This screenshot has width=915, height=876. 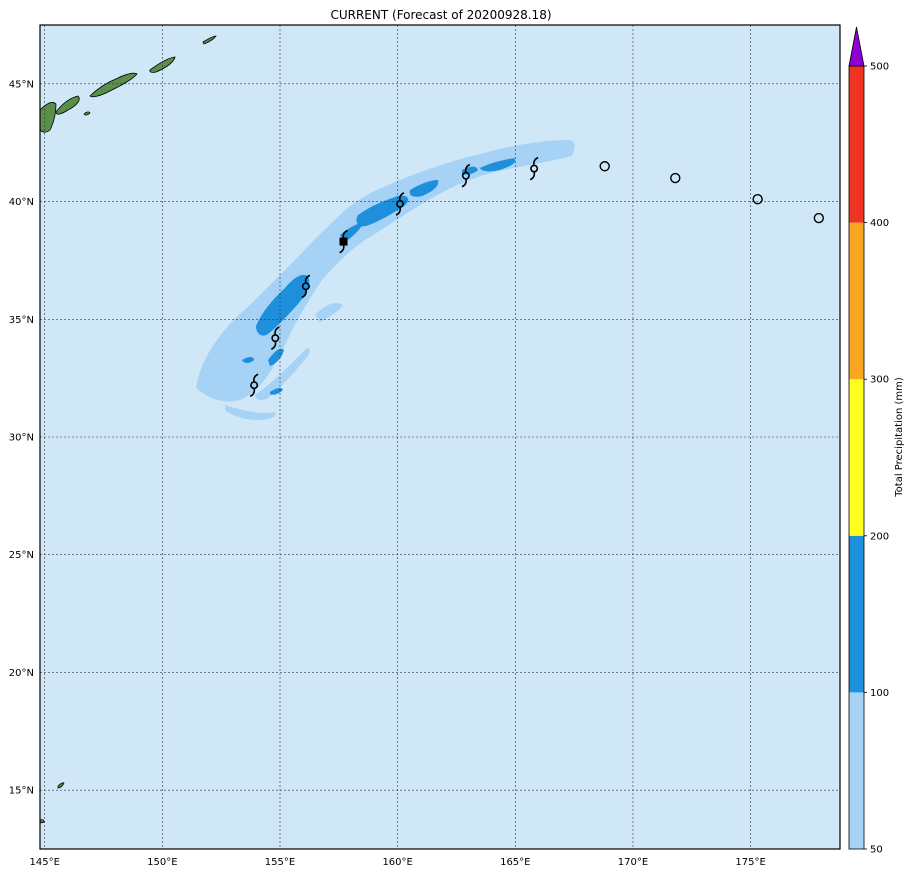 I want to click on latitude-tick-labels: 15°N 20°N 25°N 30°N 35°N 40°N 45°N, so click(x=21, y=437).